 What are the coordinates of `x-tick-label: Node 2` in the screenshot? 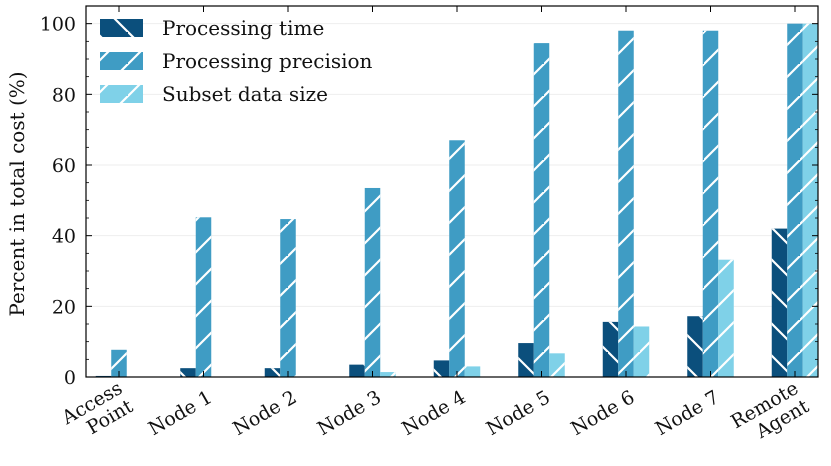 It's located at (264, 413).